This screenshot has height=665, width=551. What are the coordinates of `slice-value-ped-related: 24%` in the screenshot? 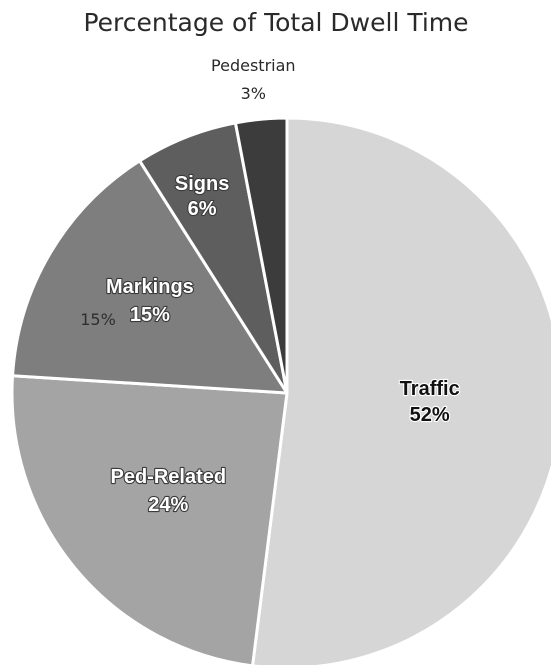 It's located at (168, 505).